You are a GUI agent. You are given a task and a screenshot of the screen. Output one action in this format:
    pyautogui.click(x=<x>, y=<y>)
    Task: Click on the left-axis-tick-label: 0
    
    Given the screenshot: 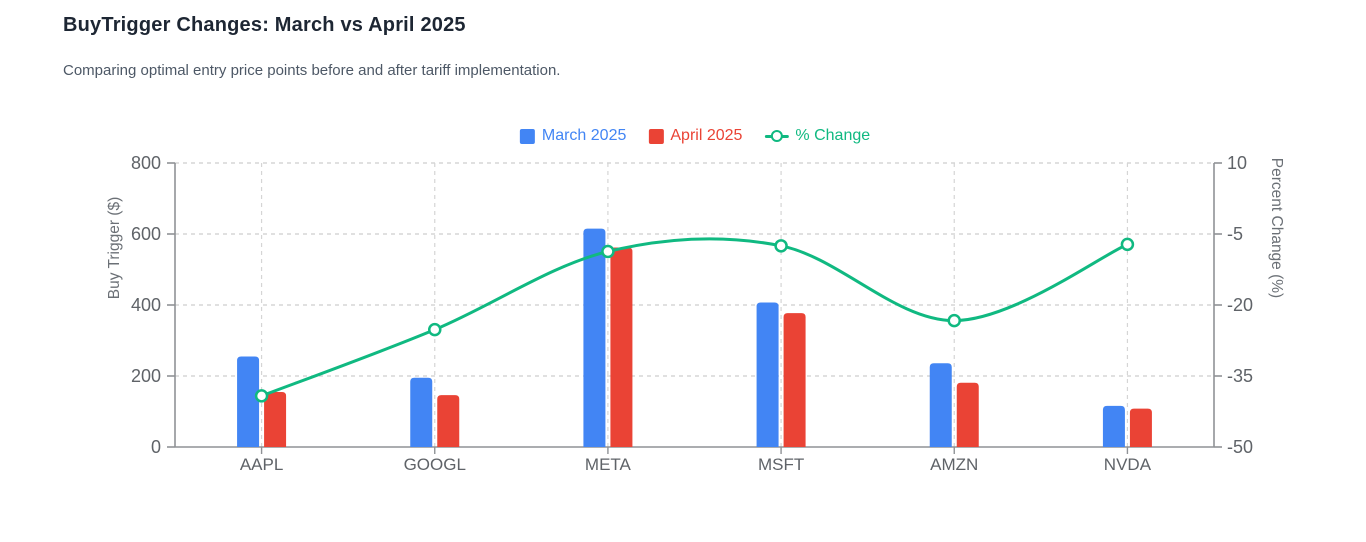 What is the action you would take?
    pyautogui.click(x=156, y=447)
    